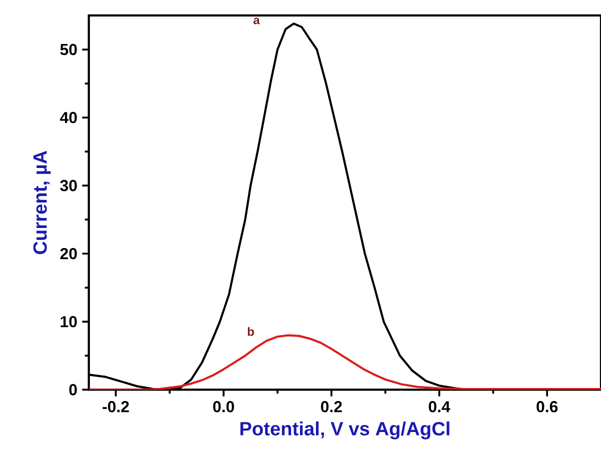  I want to click on series-label: b, so click(251, 331).